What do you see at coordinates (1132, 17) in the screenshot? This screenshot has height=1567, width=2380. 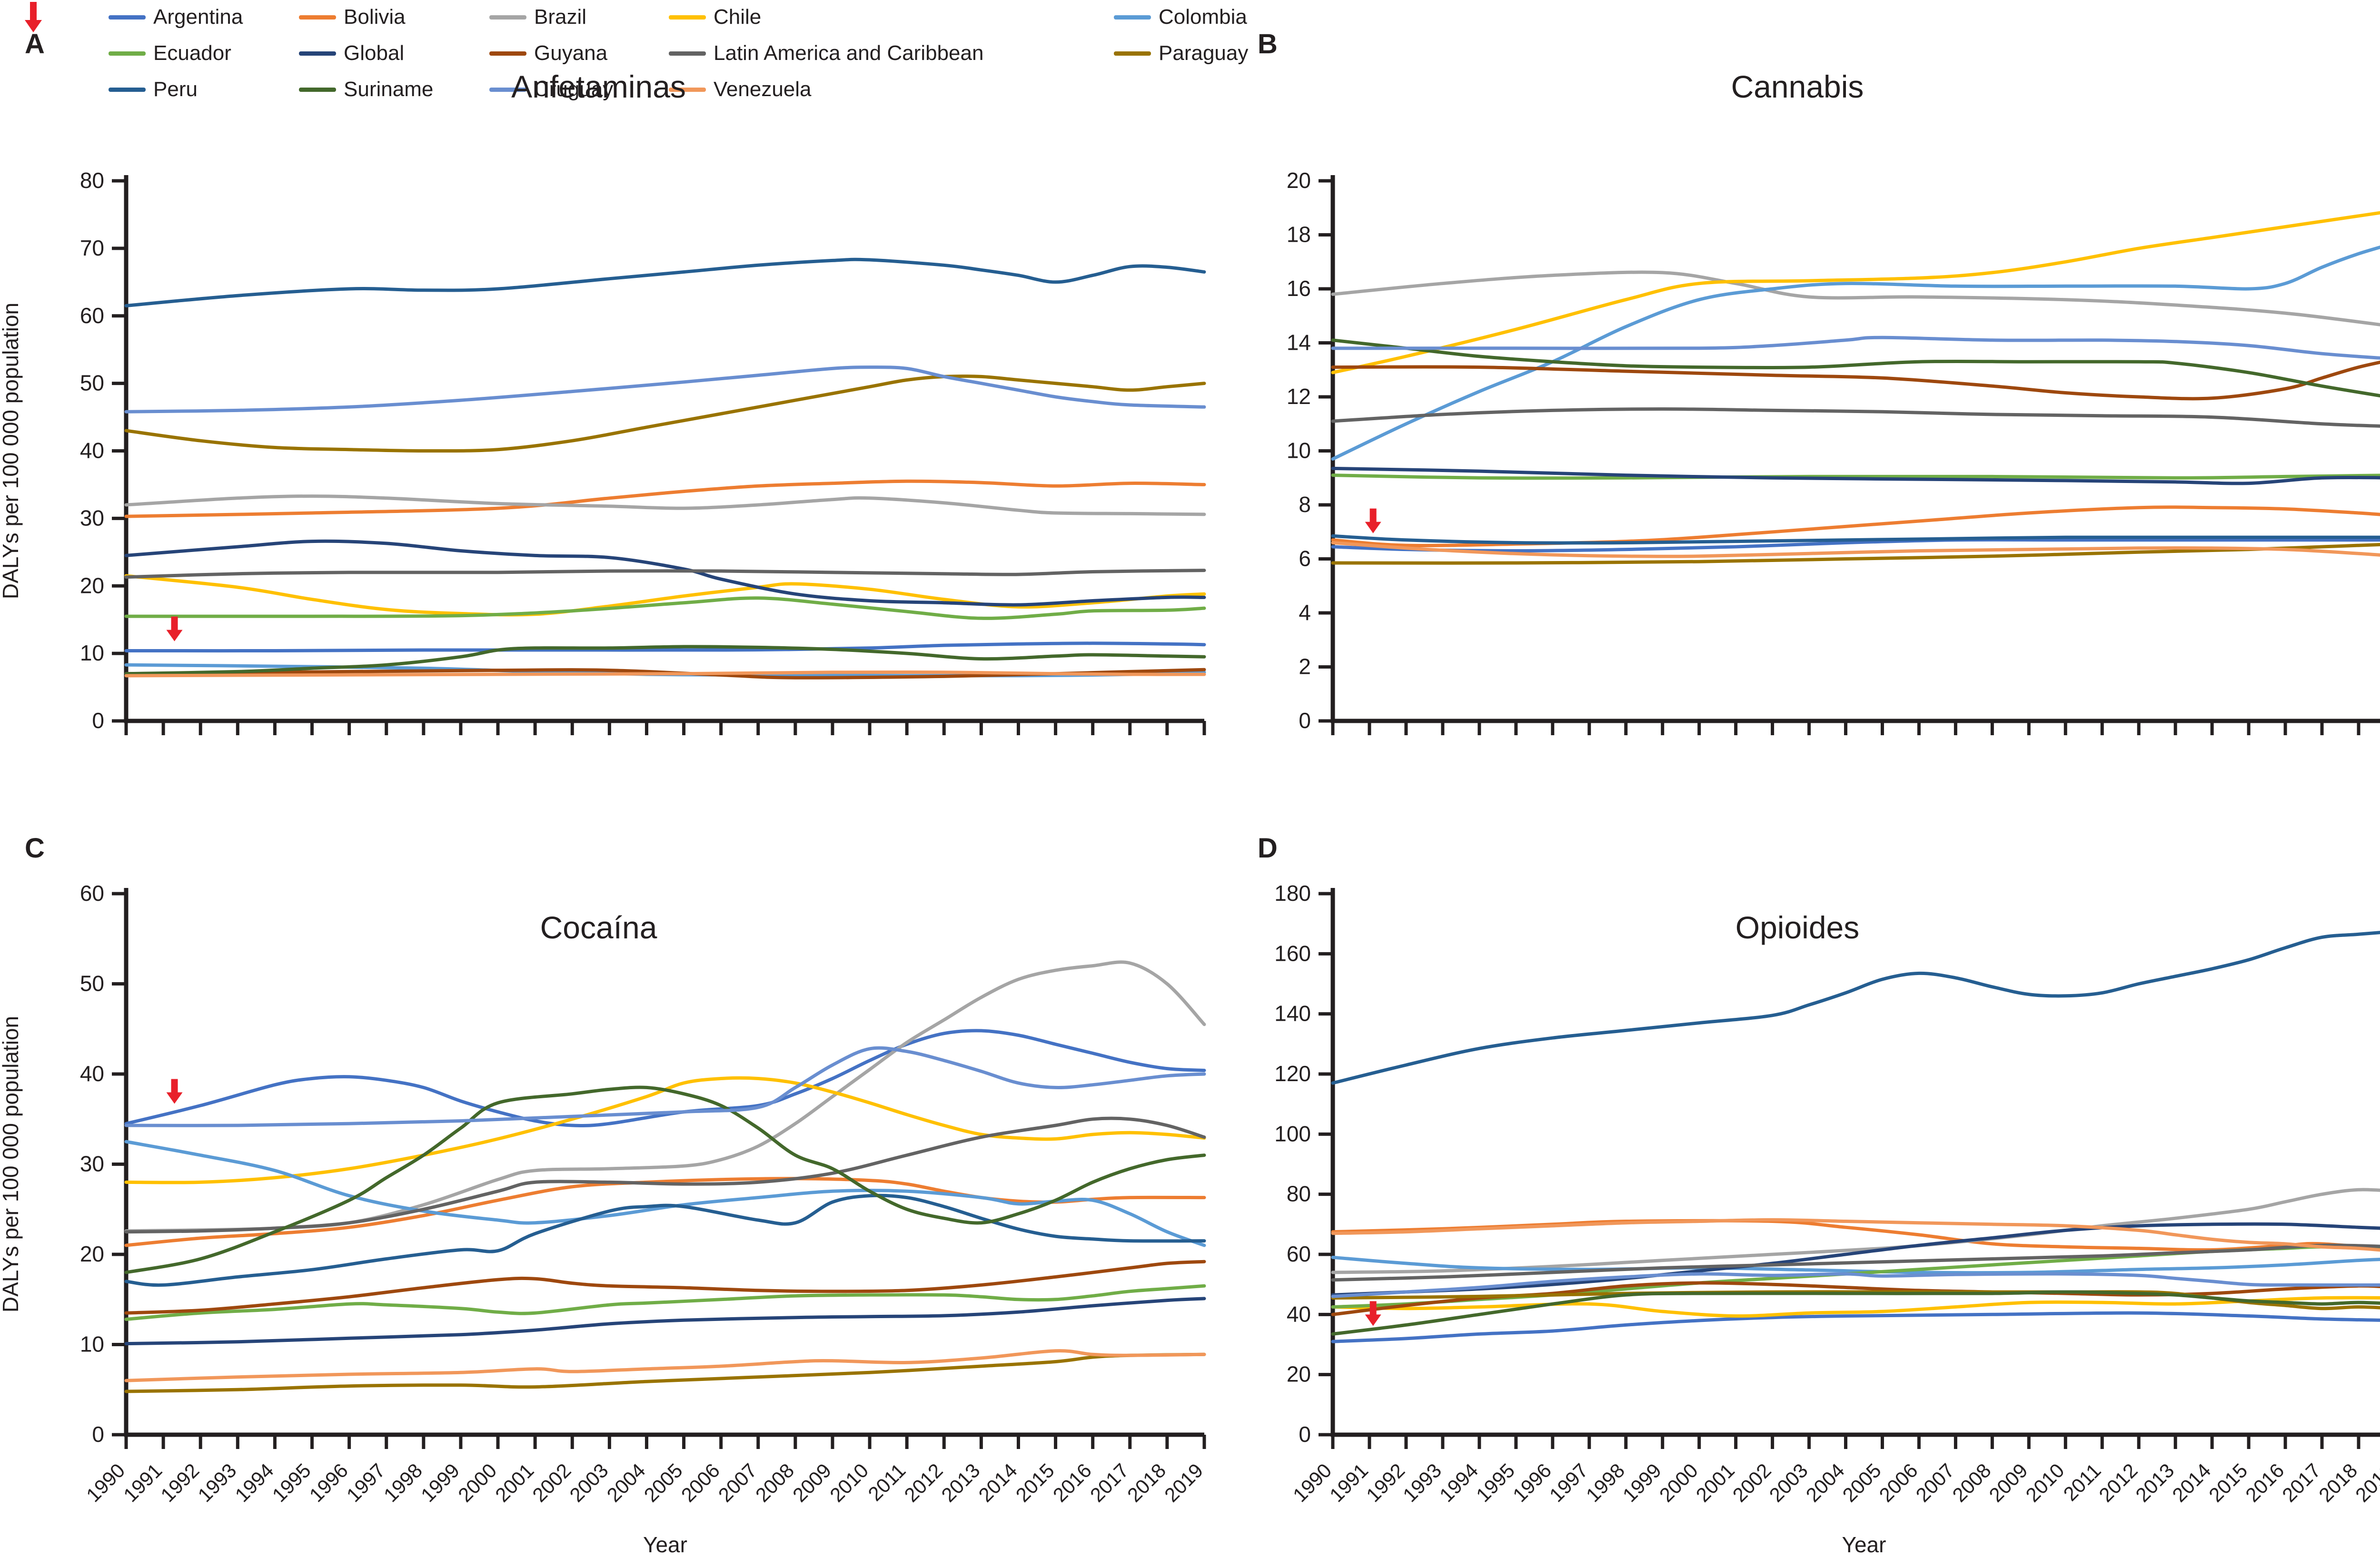 I see `legend-swatch-colombia` at bounding box center [1132, 17].